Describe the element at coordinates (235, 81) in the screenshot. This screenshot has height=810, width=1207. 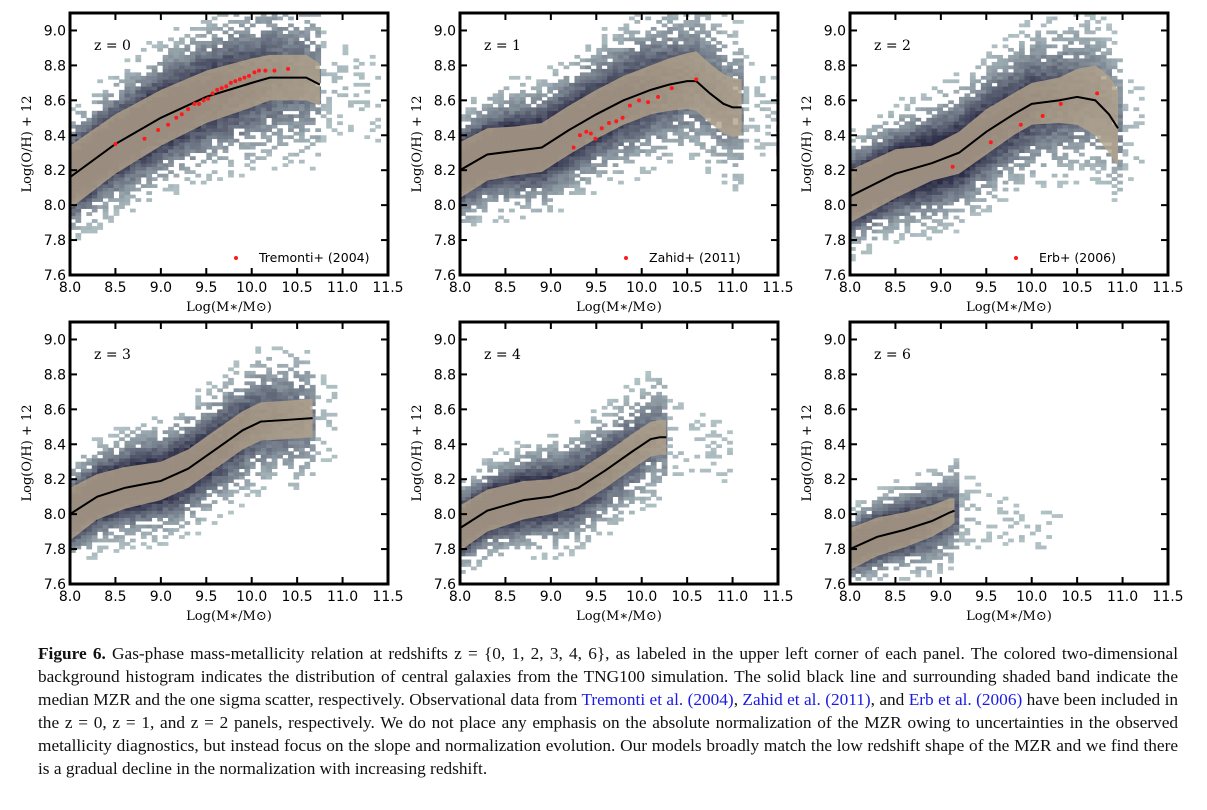
I see `observation-point` at that location.